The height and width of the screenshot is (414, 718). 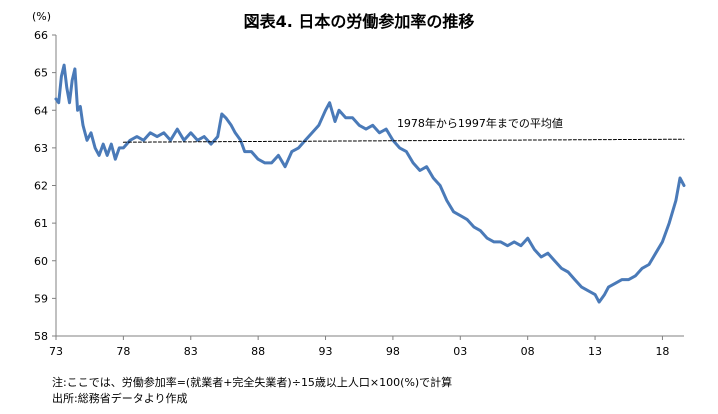 What do you see at coordinates (393, 351) in the screenshot?
I see `x-tick-label: 98` at bounding box center [393, 351].